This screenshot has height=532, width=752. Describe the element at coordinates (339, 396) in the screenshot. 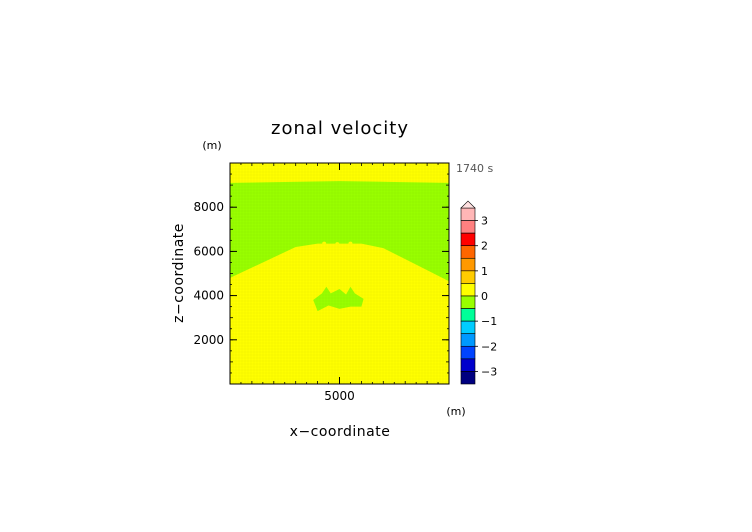

I see `x-tick-label: 5000` at that location.